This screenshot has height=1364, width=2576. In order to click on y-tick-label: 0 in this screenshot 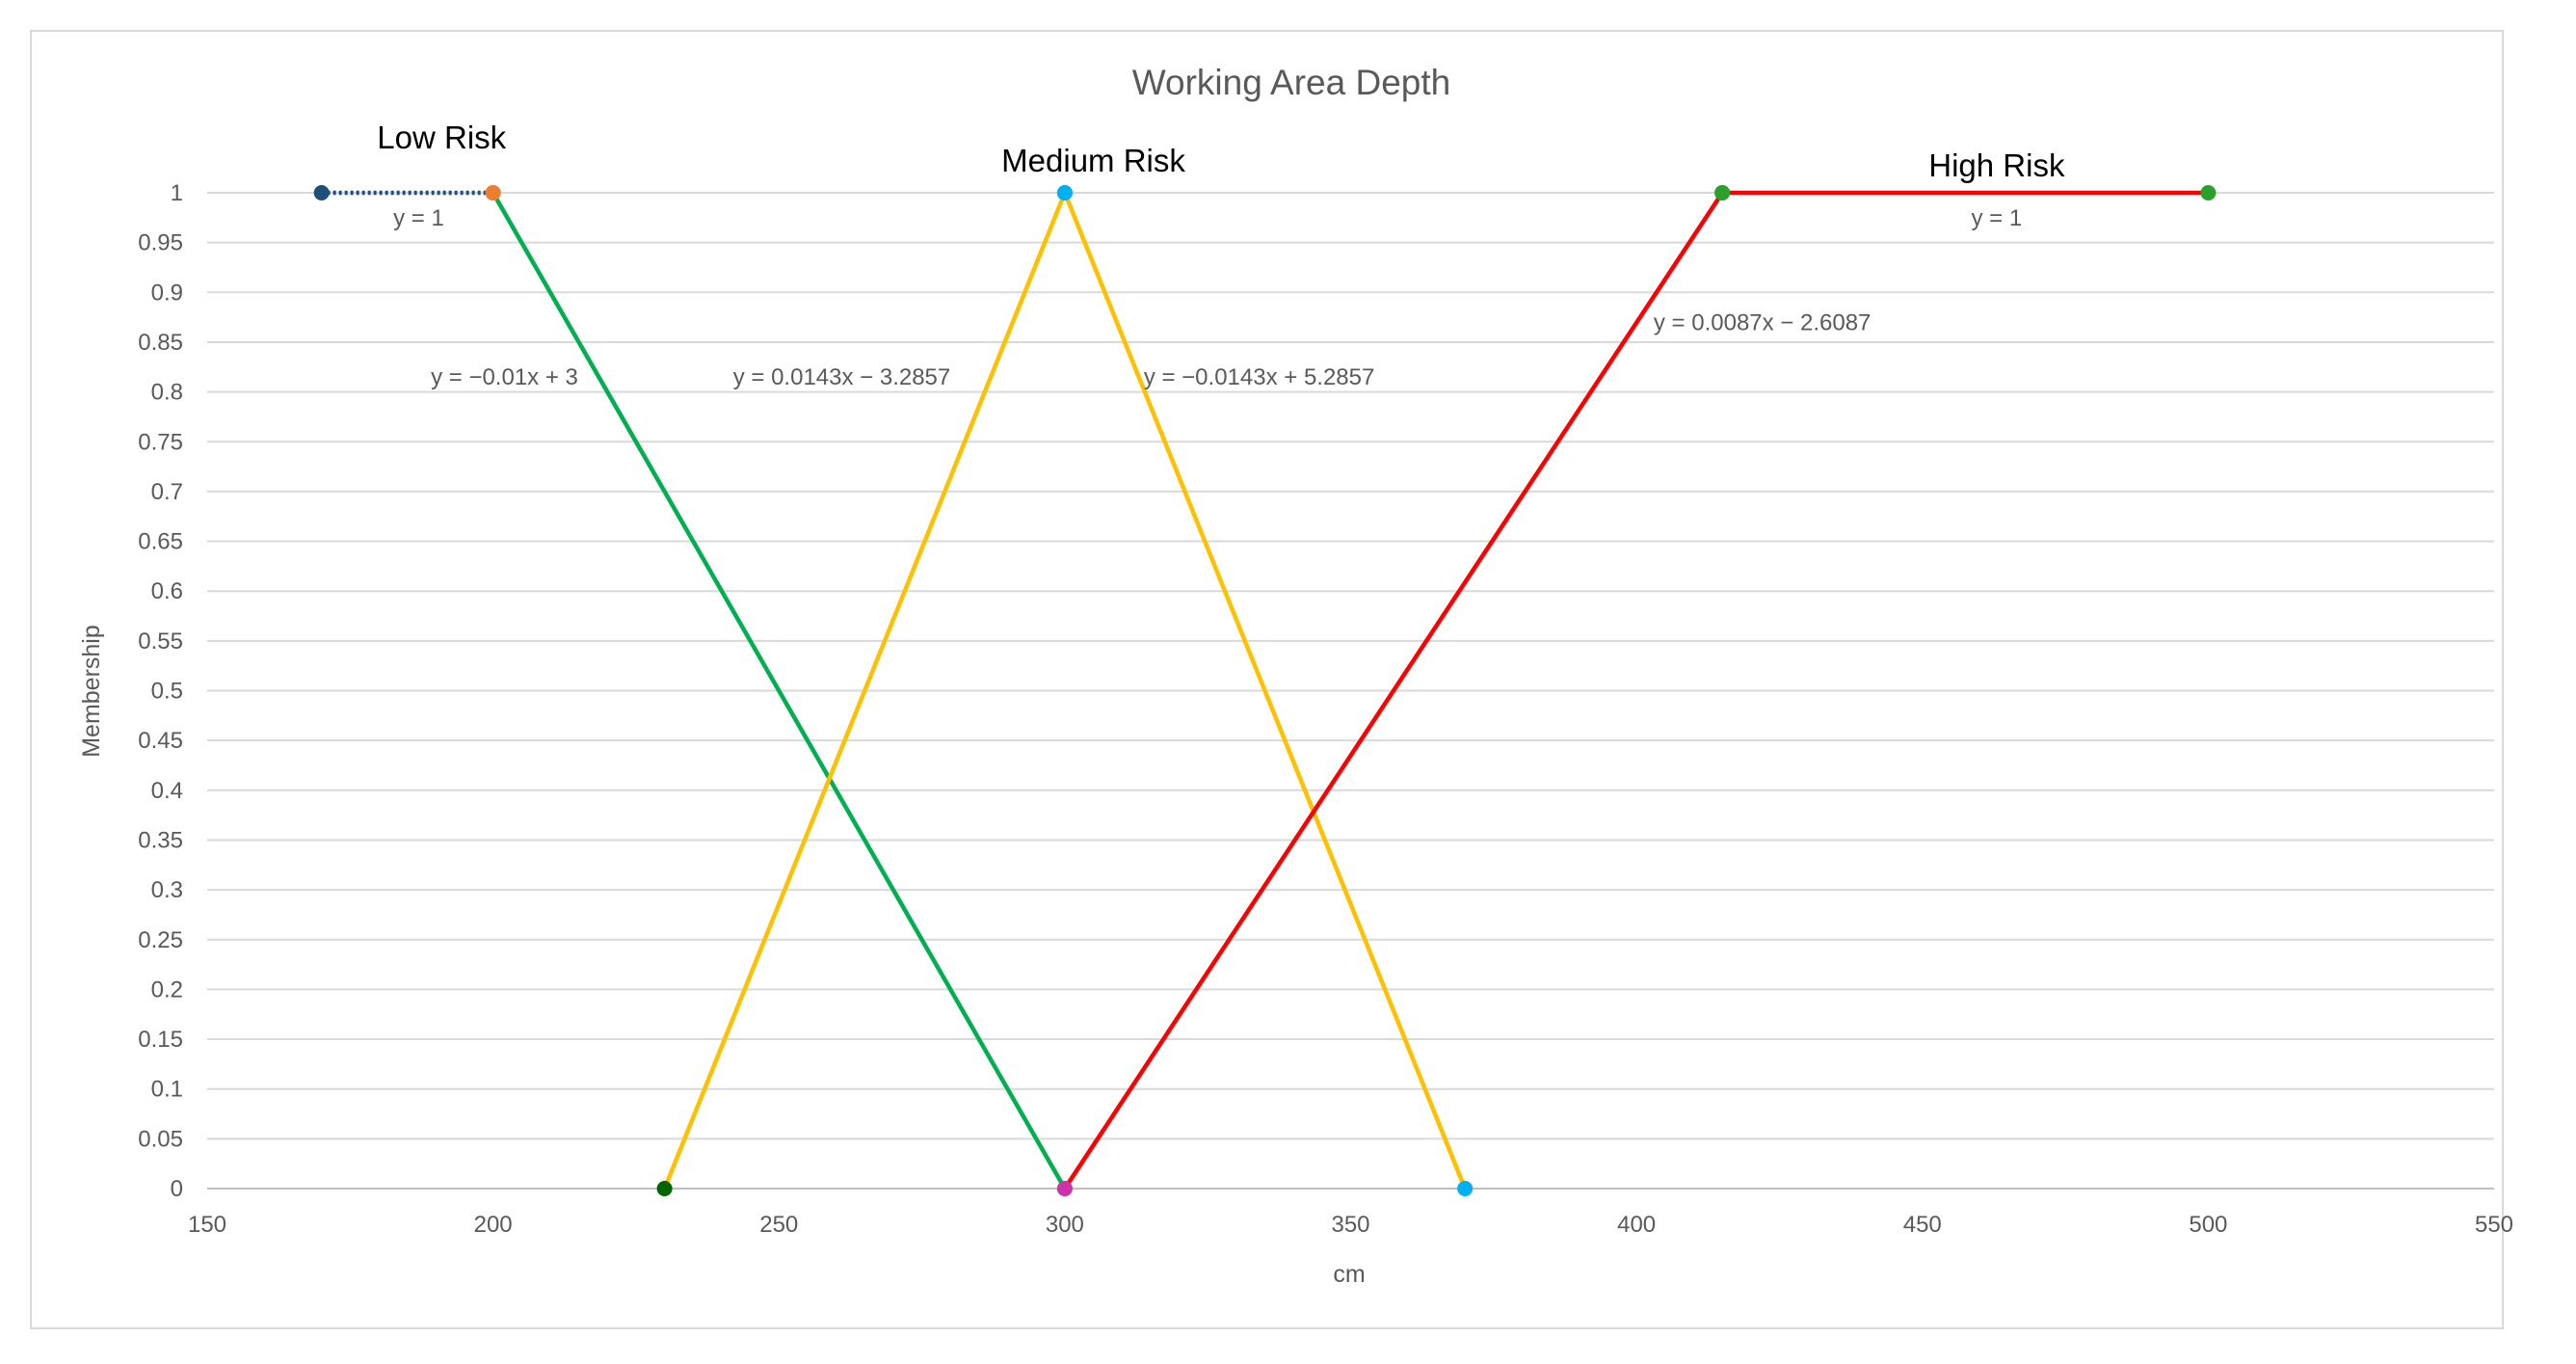, I will do `click(177, 1189)`.